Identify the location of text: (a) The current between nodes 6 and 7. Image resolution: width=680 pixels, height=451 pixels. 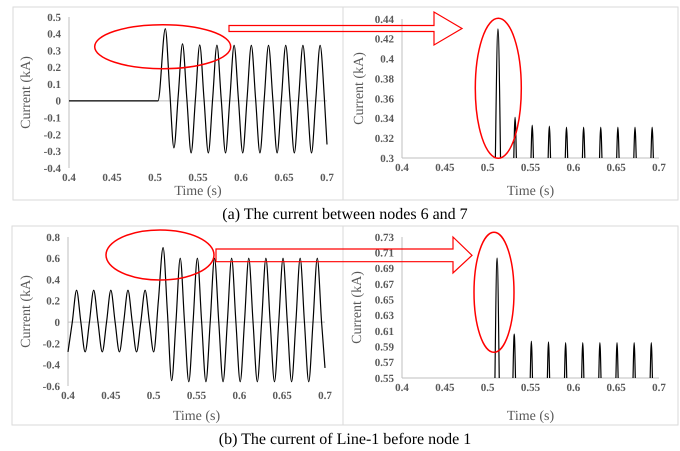
(345, 214).